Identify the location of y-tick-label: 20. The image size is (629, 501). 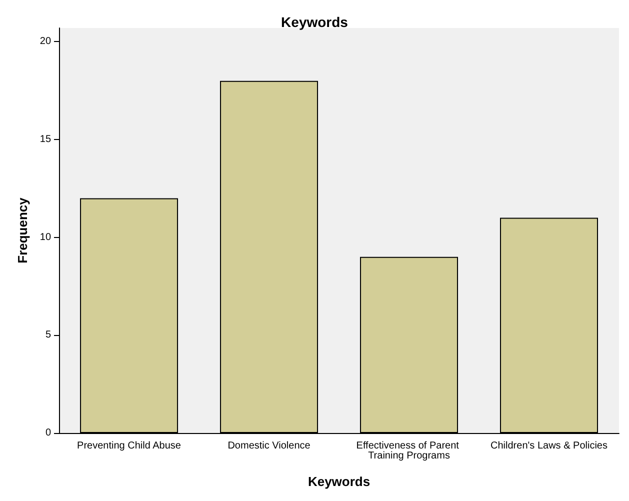
(46, 42).